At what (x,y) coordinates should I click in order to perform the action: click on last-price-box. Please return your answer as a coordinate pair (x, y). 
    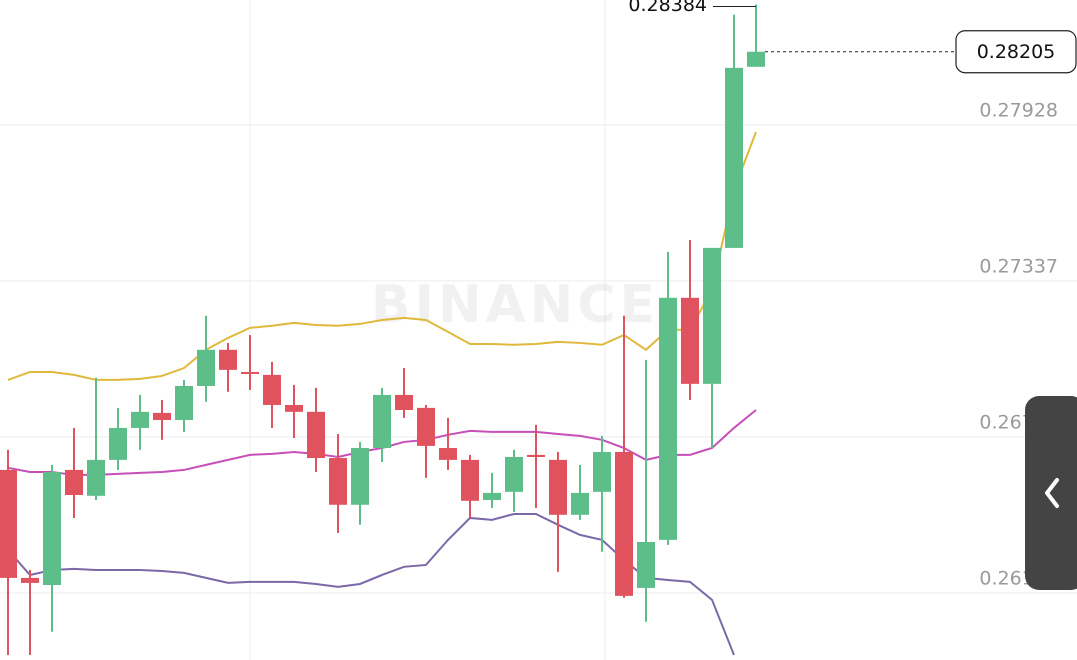
    Looking at the image, I should click on (1016, 52).